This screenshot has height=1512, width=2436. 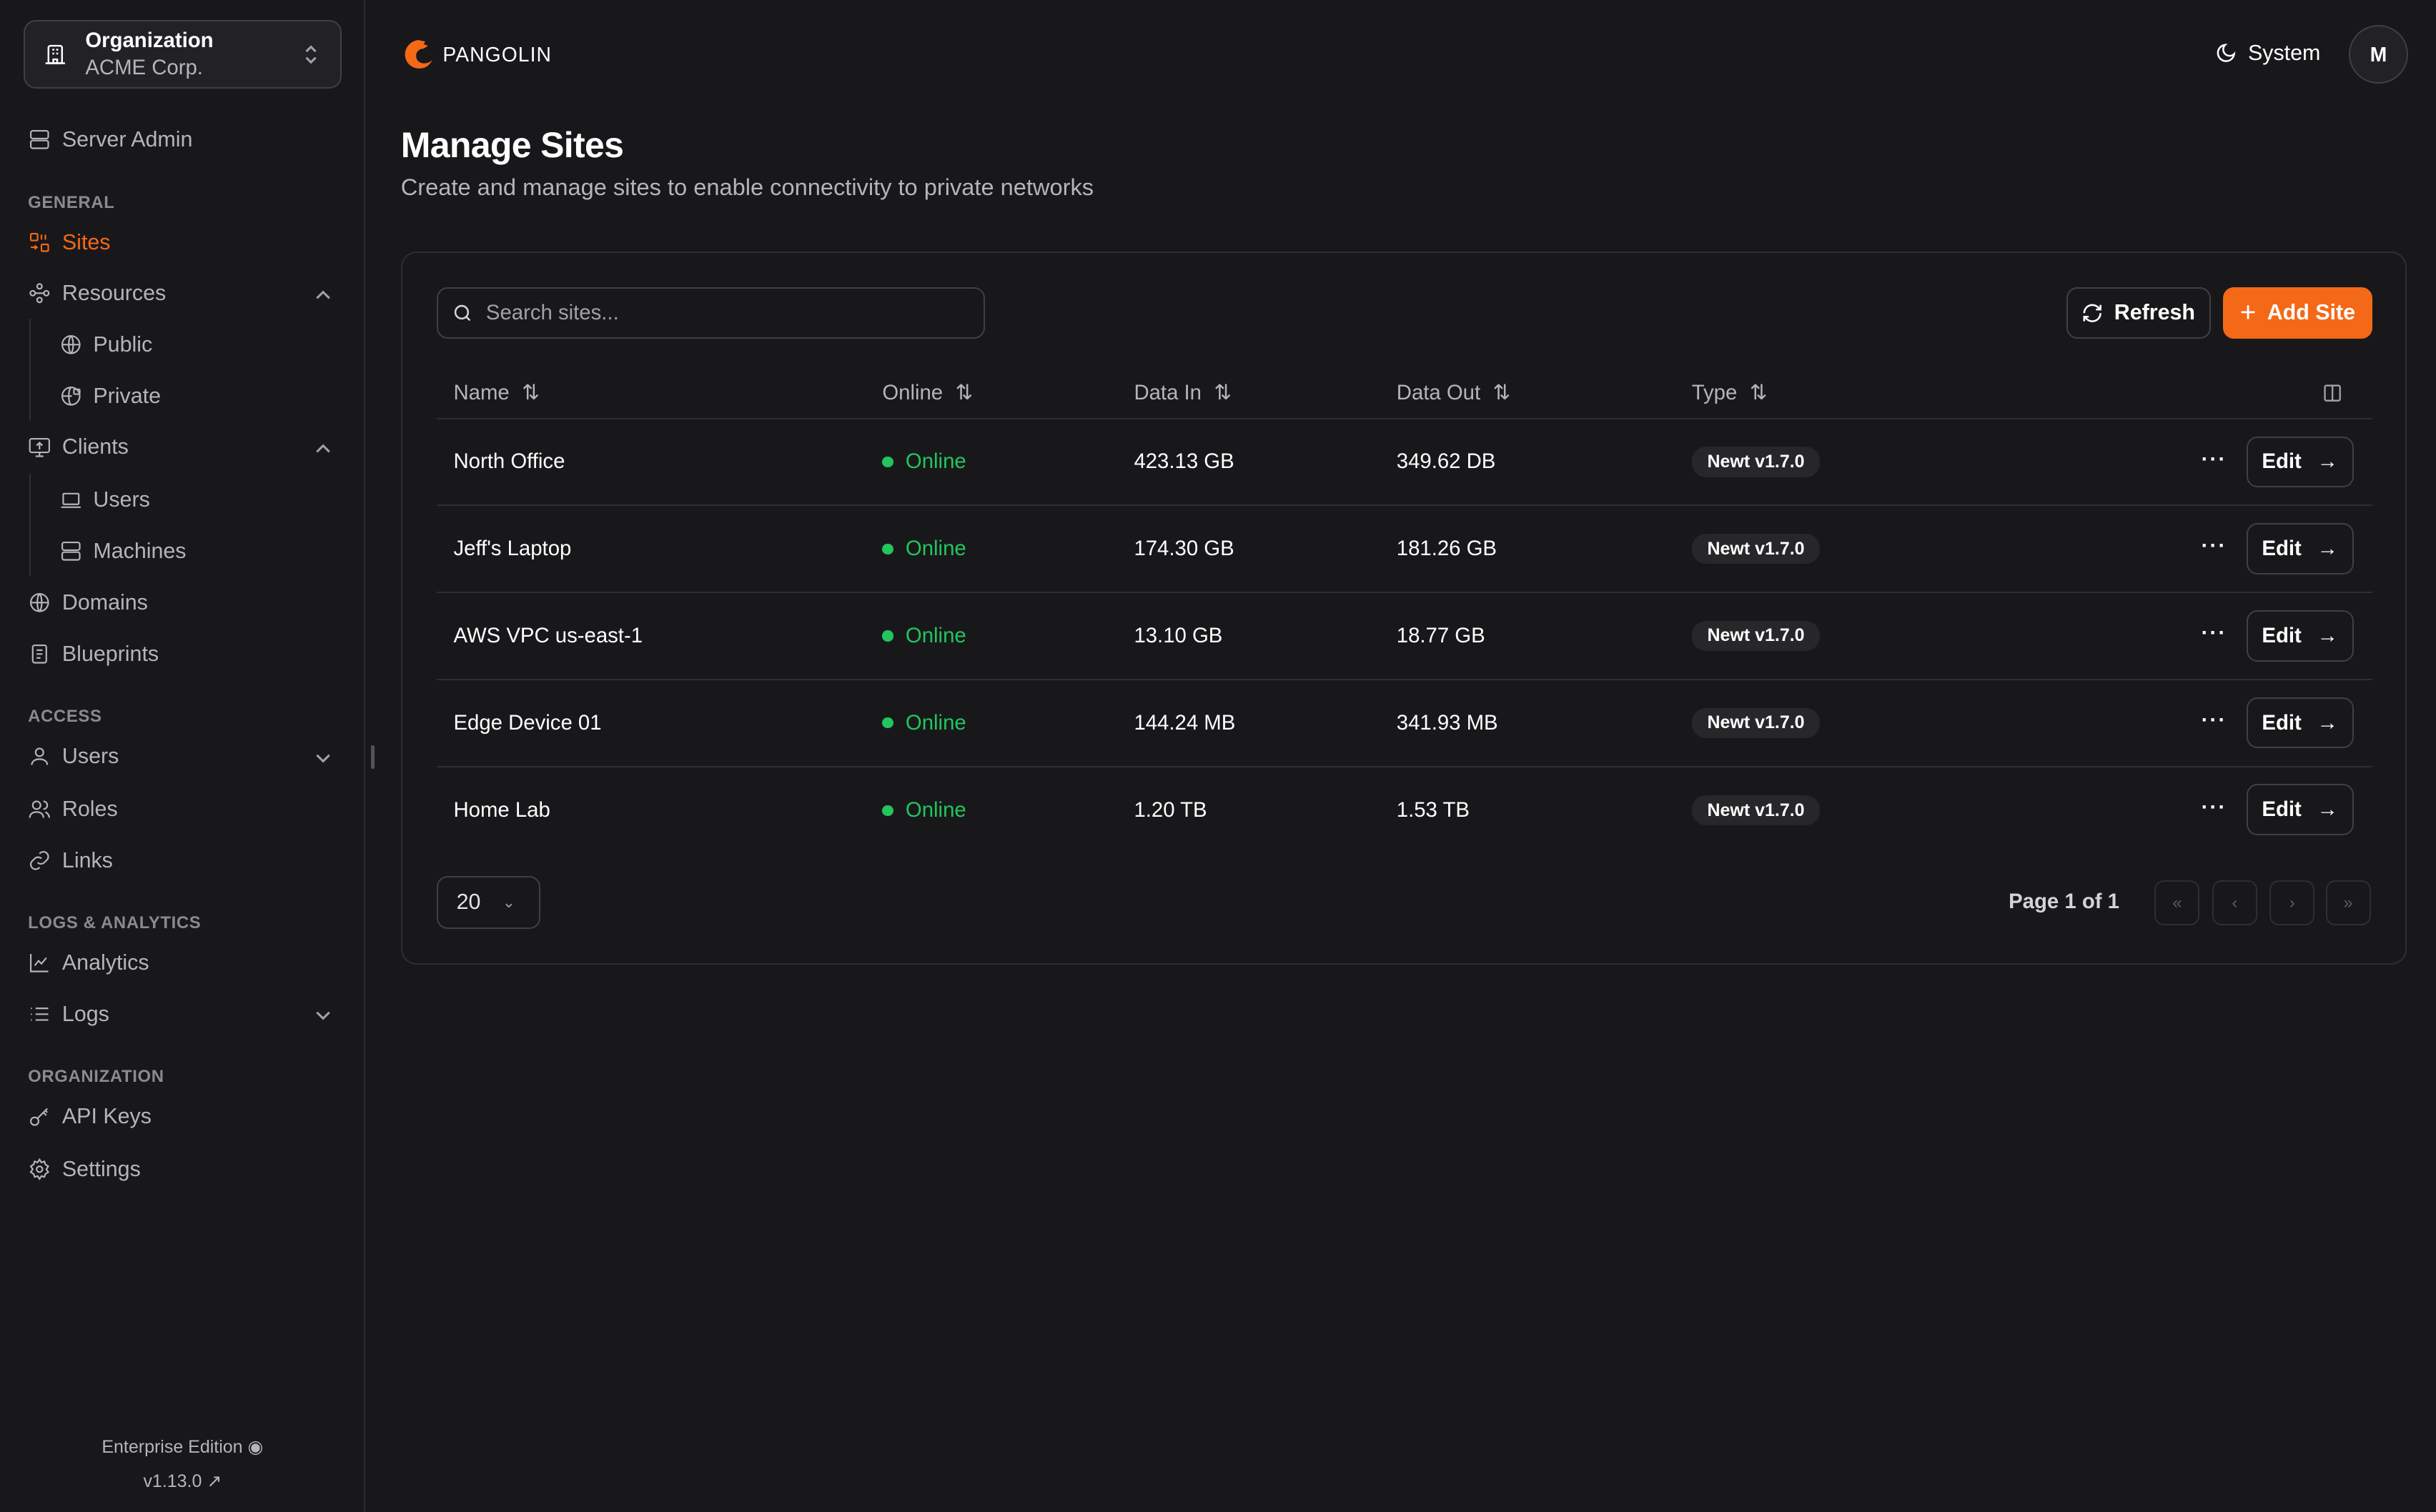 What do you see at coordinates (96, 1077) in the screenshot?
I see `section-organization: ORGANIZATION` at bounding box center [96, 1077].